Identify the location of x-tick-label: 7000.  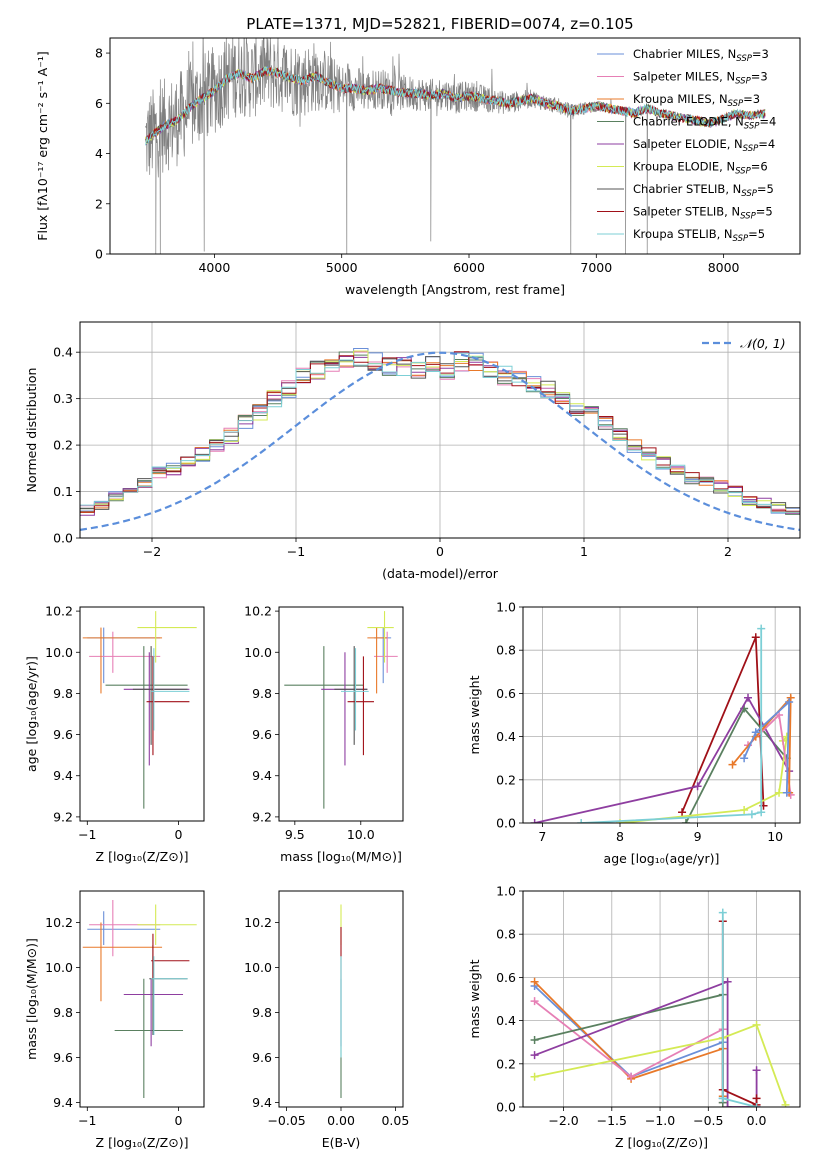
(596, 267).